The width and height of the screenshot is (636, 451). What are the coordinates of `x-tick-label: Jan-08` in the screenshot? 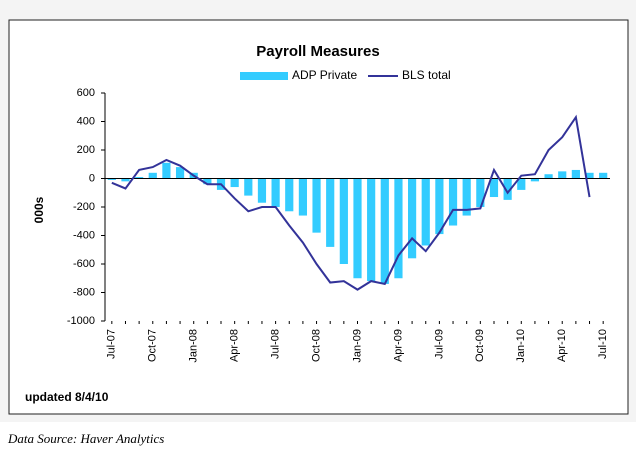 It's located at (194, 346).